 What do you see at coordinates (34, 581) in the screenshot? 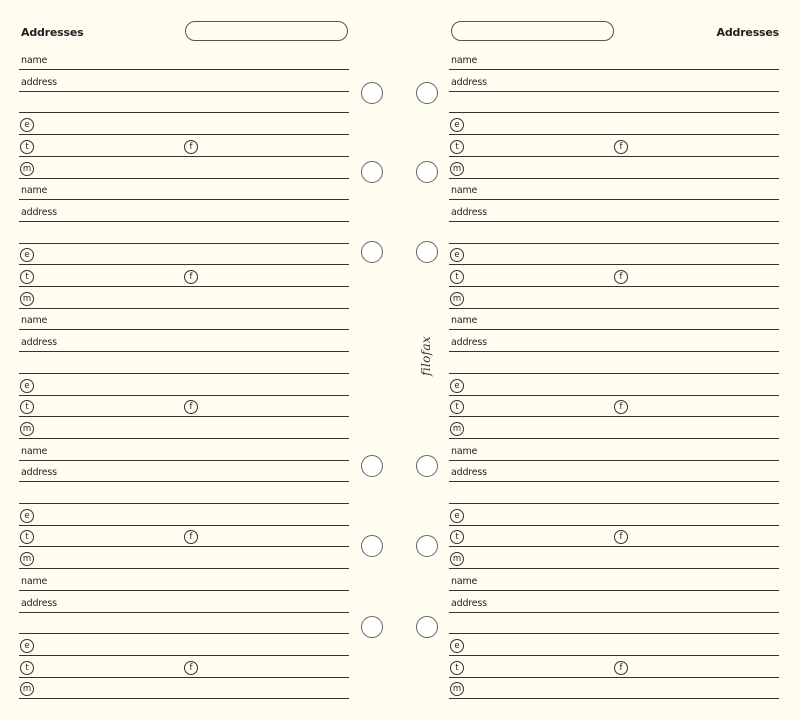
I see `name-label: name` at bounding box center [34, 581].